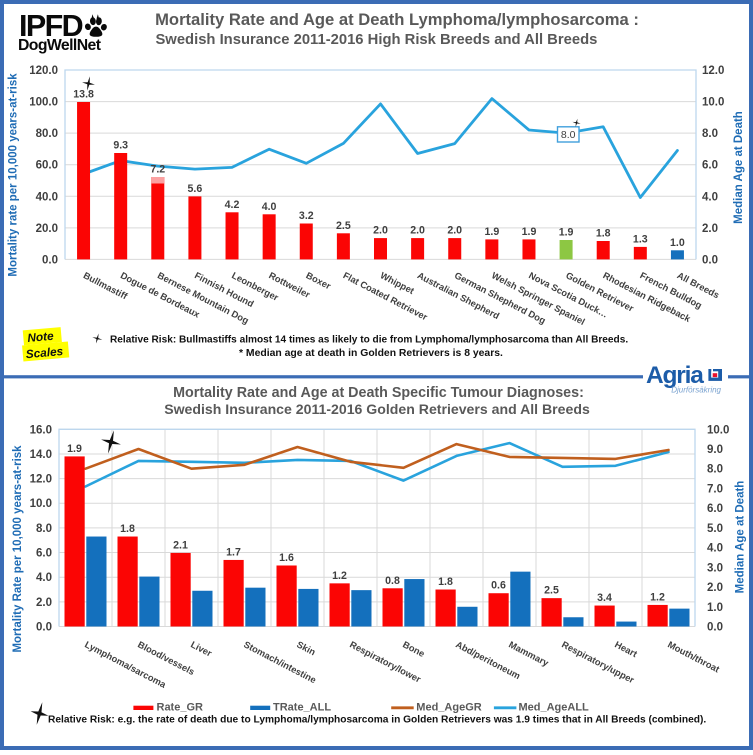 This screenshot has width=753, height=755. I want to click on svg-text: Rate_GR, so click(180, 708).